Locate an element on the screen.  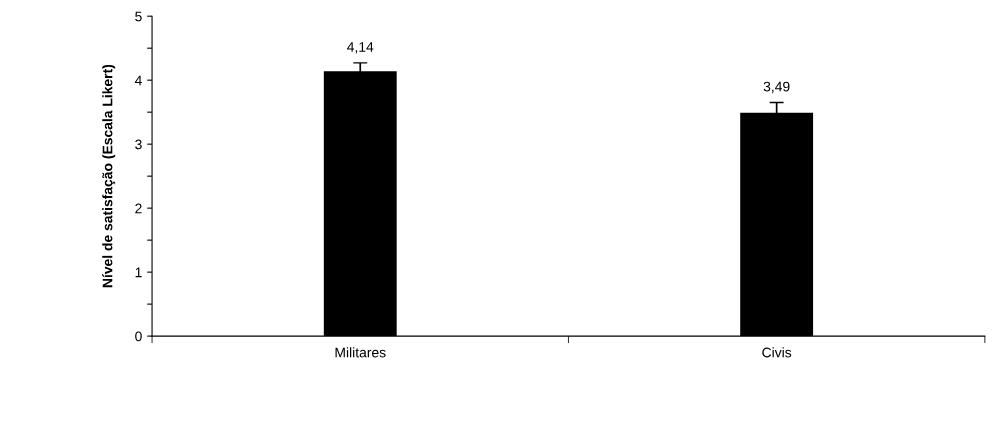
y-axis-title: Nível de satisfação (Escala Likert) is located at coordinates (109, 176).